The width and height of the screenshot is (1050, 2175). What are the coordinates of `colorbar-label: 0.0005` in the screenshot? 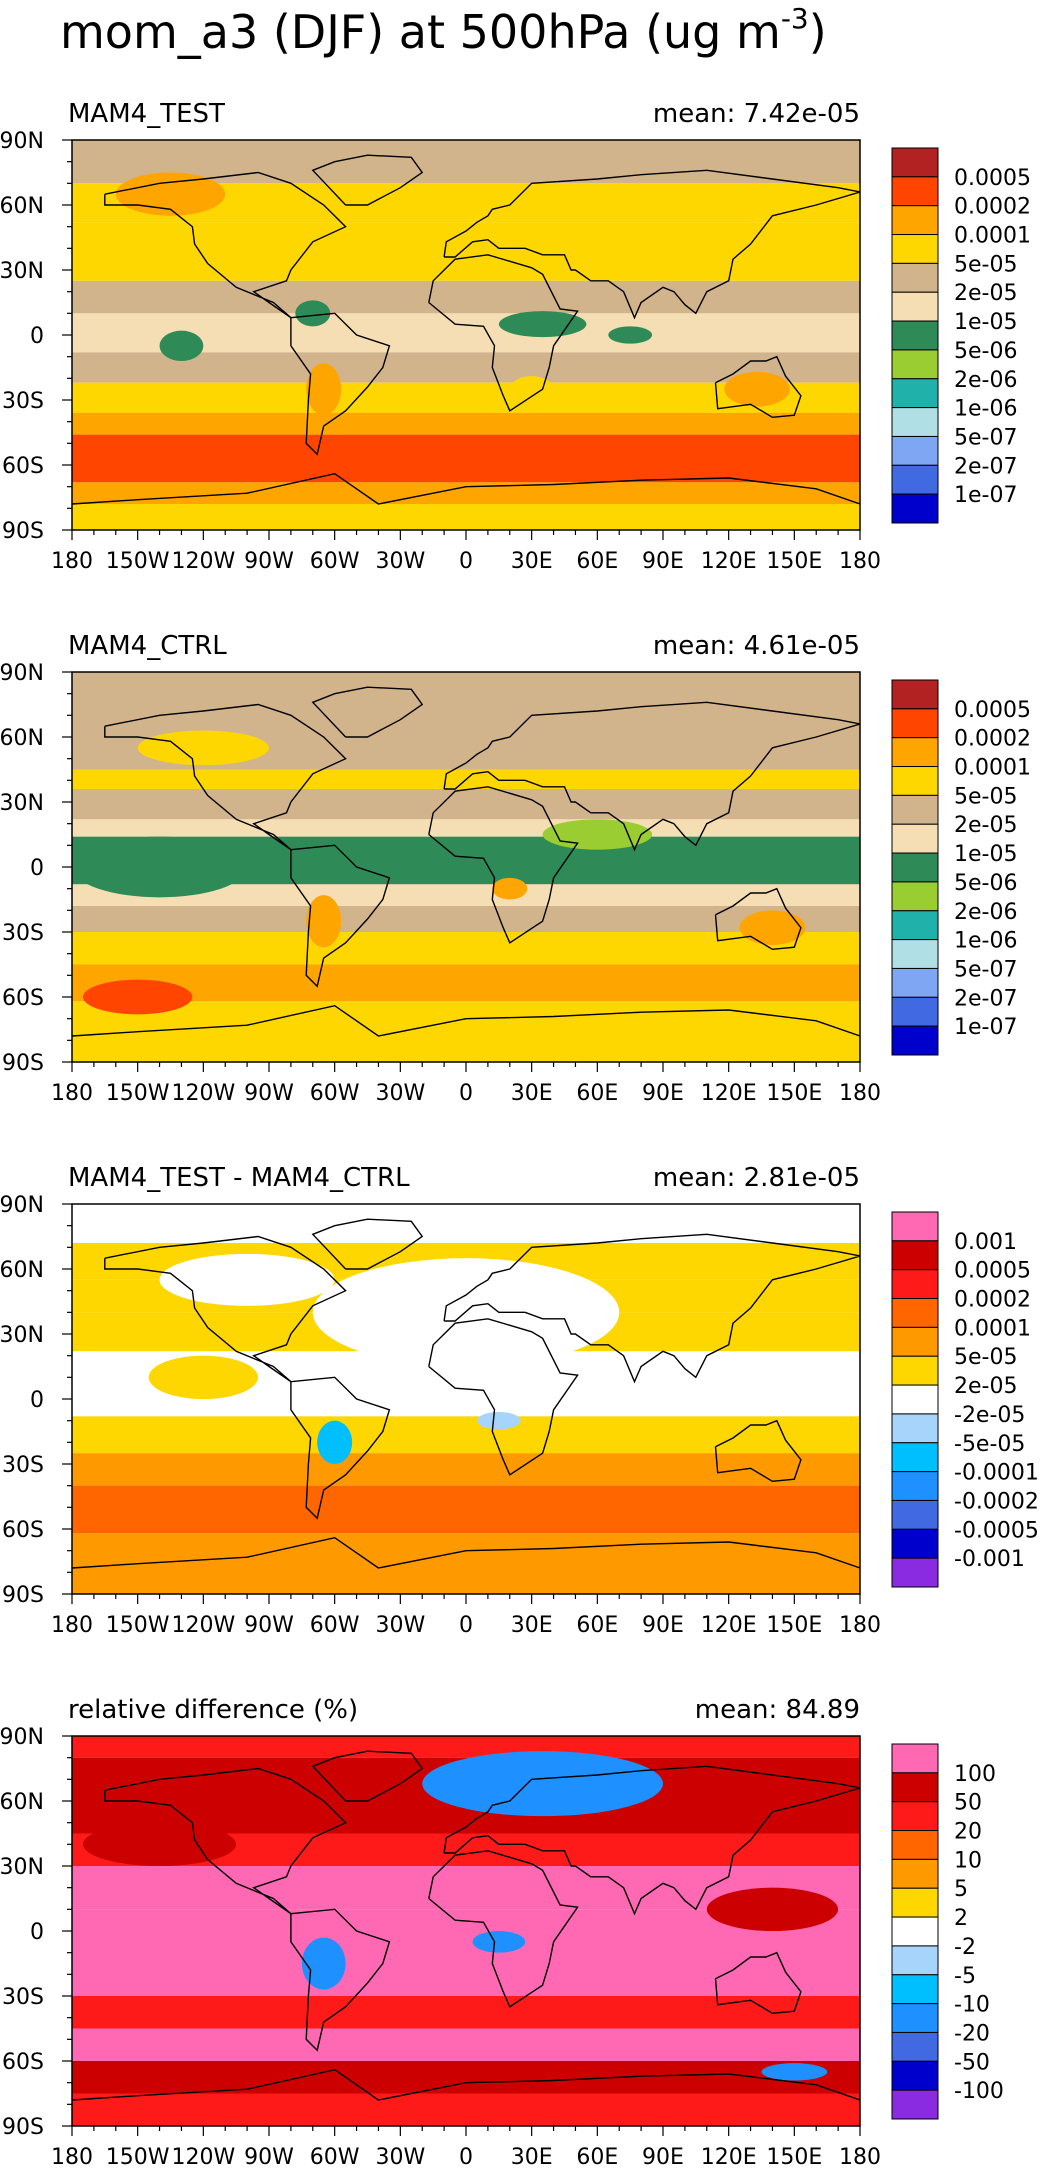 It's located at (992, 710).